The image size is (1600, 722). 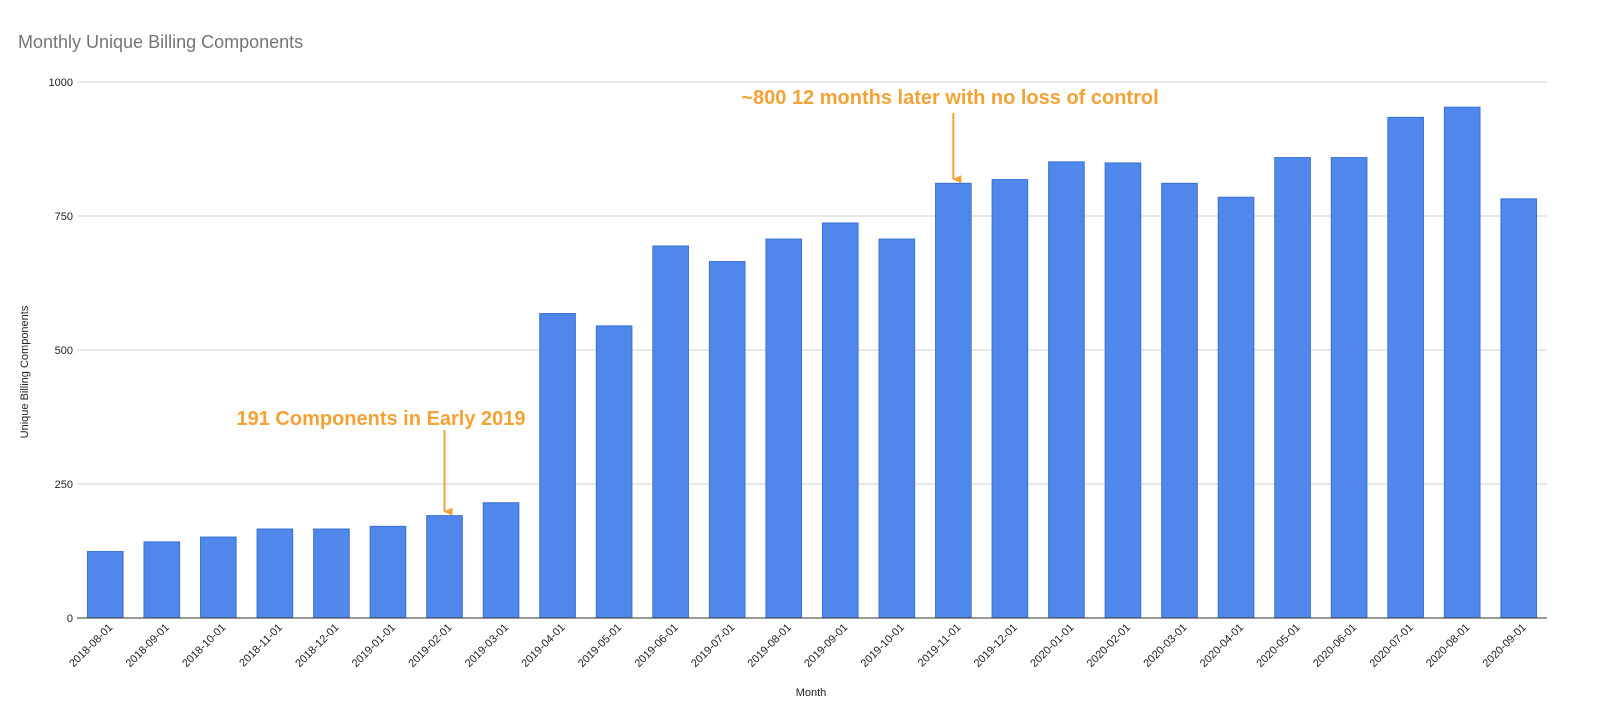 What do you see at coordinates (1052, 646) in the screenshot?
I see `x-tick-label: 2020-01-01` at bounding box center [1052, 646].